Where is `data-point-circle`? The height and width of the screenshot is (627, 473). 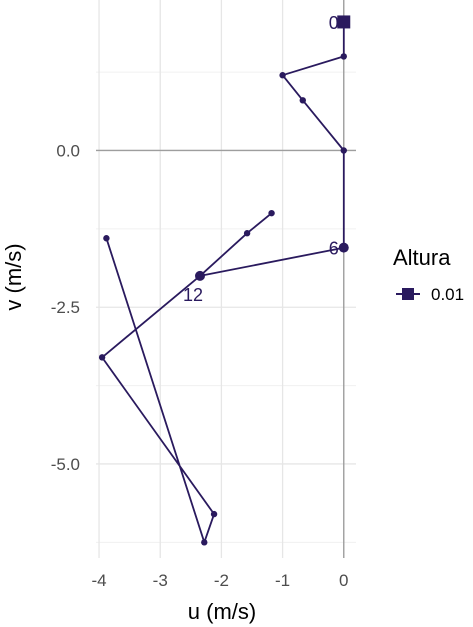
data-point-circle is located at coordinates (343, 247).